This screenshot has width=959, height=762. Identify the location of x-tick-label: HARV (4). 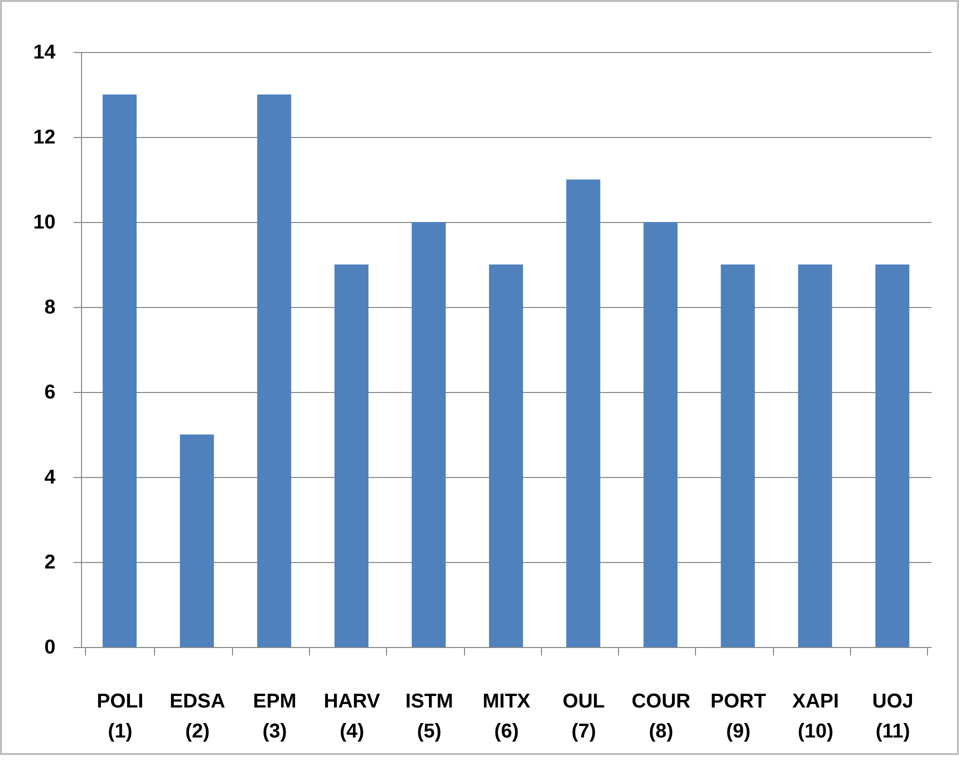
(352, 716).